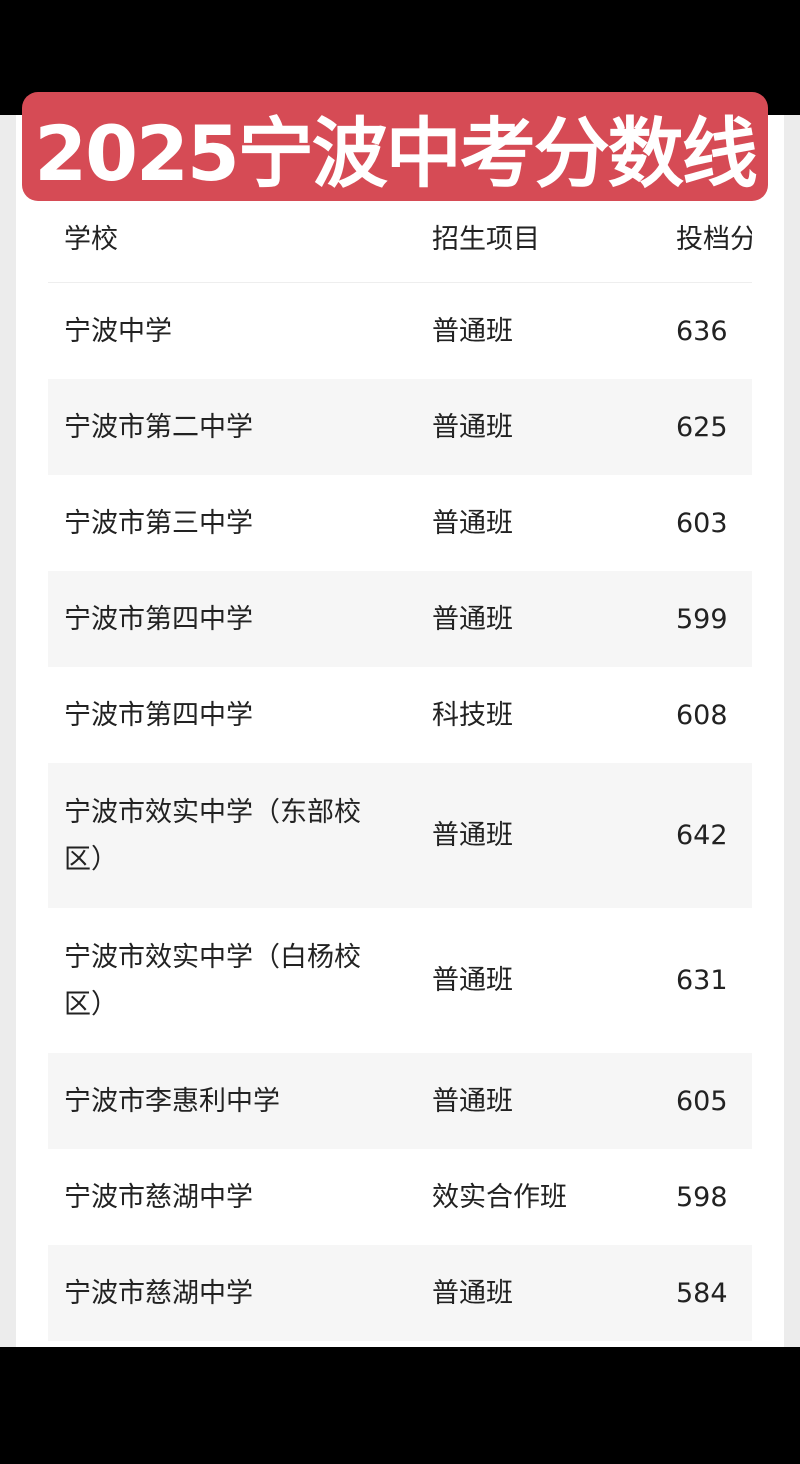 The height and width of the screenshot is (1464, 800). Describe the element at coordinates (486, 239) in the screenshot. I see `header-program: 招生项目` at that location.